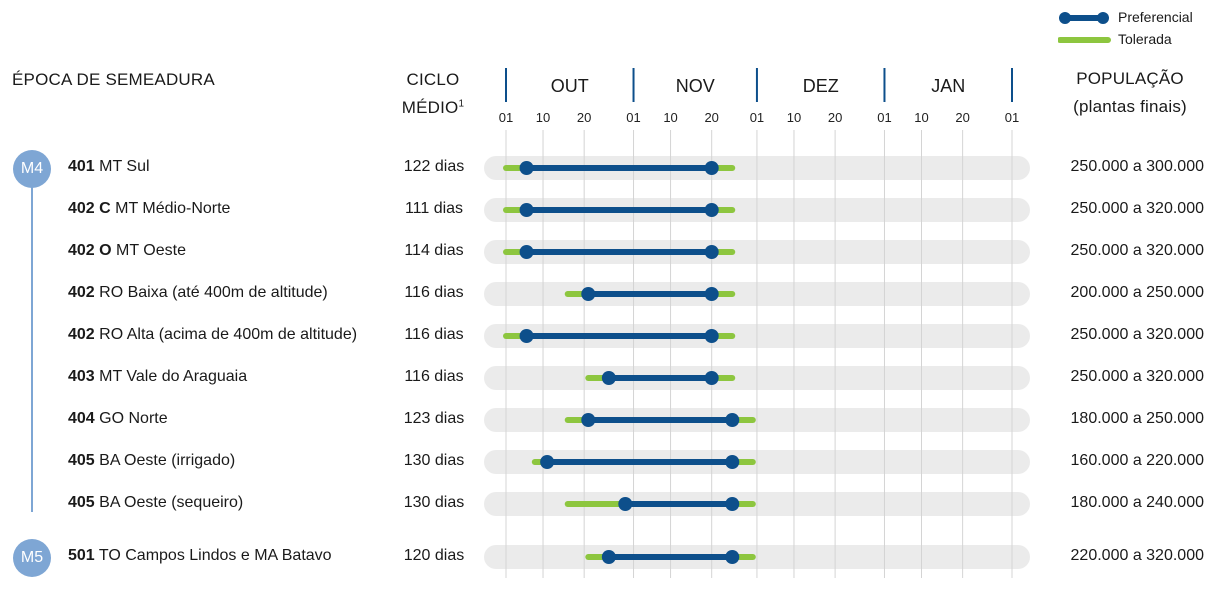 The image size is (1228, 591). I want to click on row-name: BA Oeste (sequeiro), so click(169, 502).